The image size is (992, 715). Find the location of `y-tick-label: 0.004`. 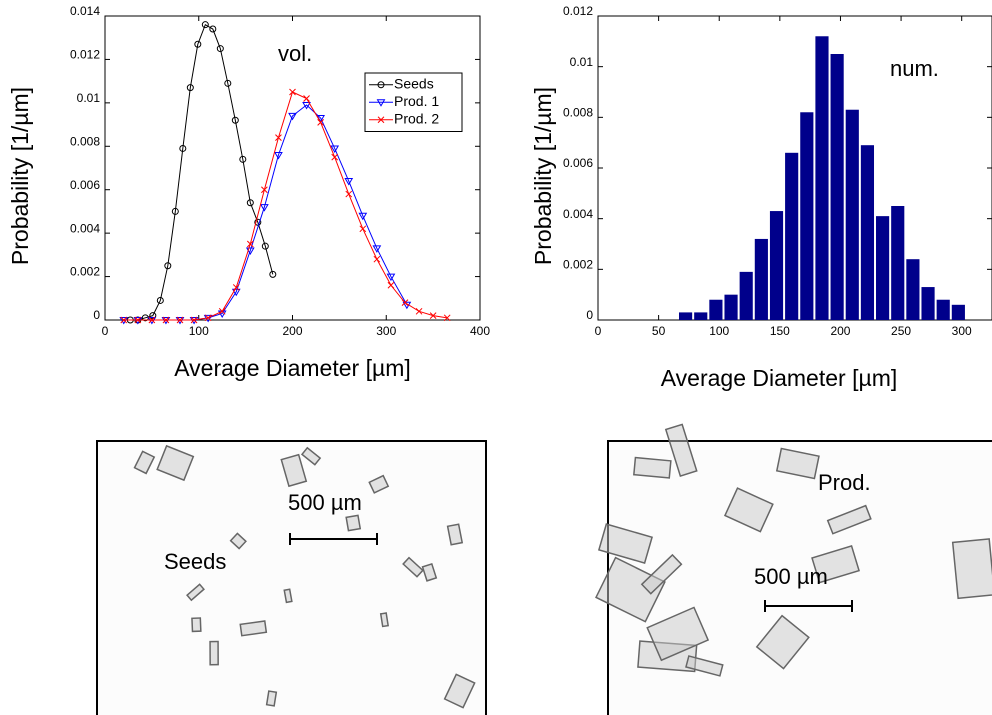

y-tick-label: 0.004 is located at coordinates (578, 214).